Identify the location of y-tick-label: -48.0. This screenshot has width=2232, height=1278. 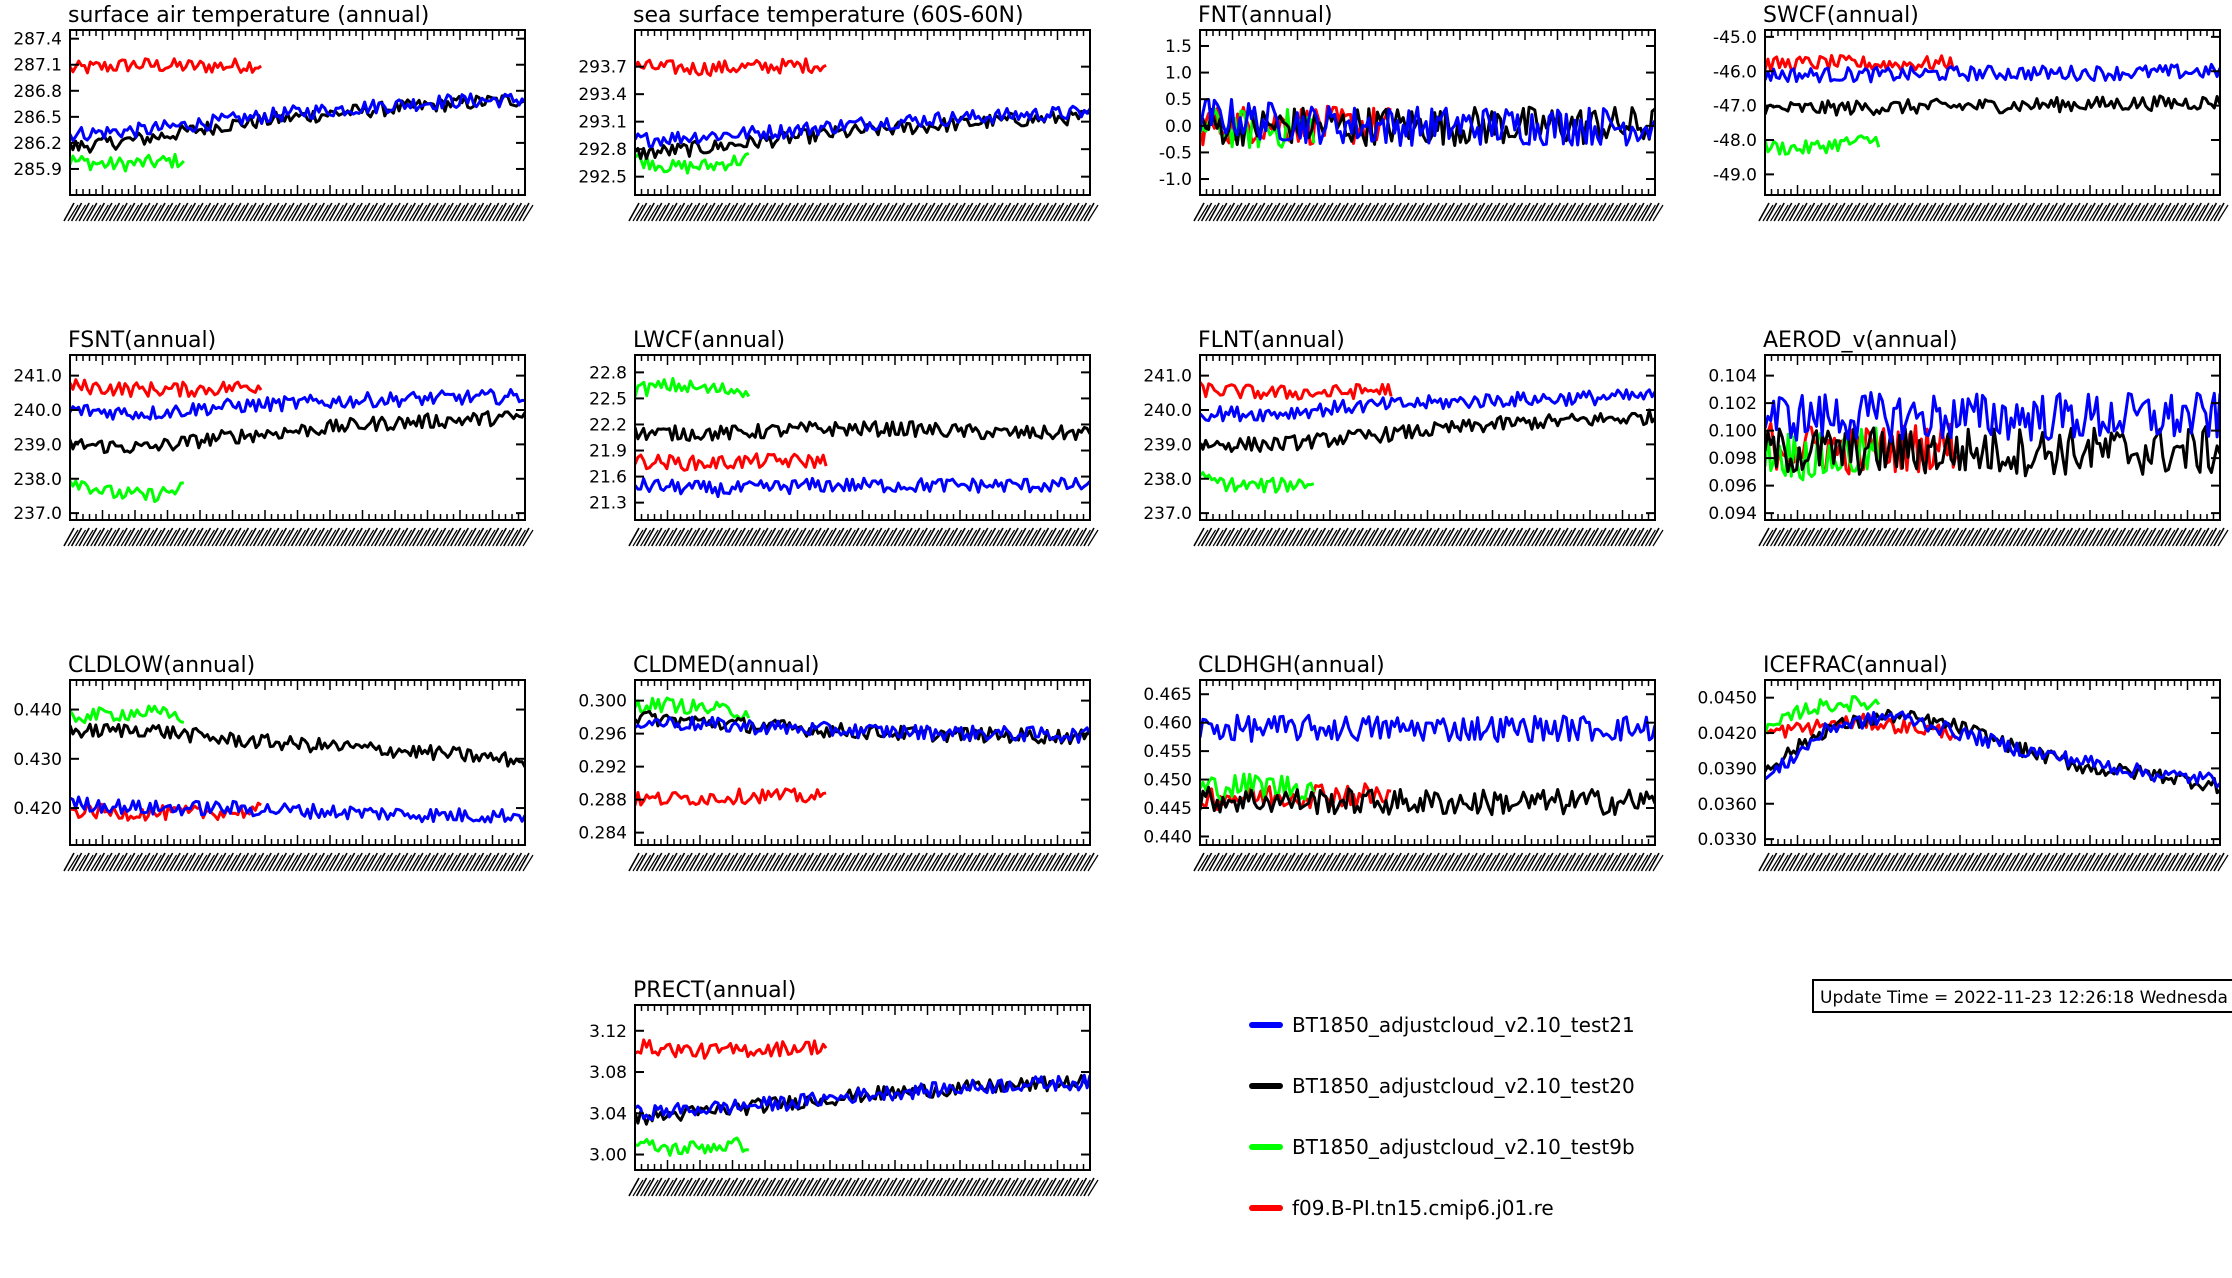
(1735, 141).